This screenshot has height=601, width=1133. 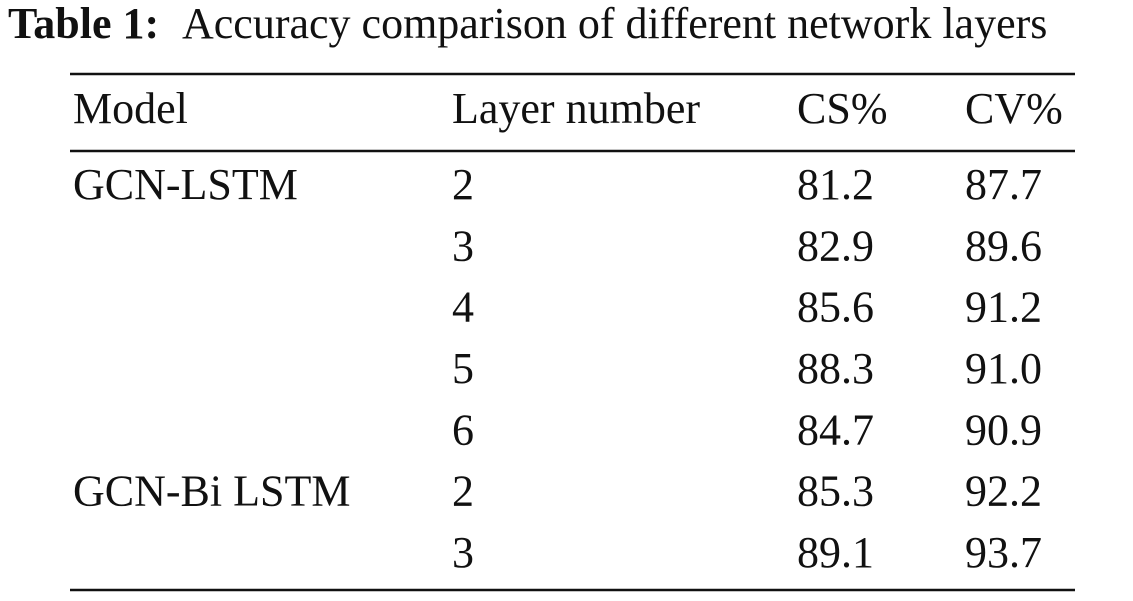 What do you see at coordinates (576, 108) in the screenshot?
I see `header-cell: Layer number` at bounding box center [576, 108].